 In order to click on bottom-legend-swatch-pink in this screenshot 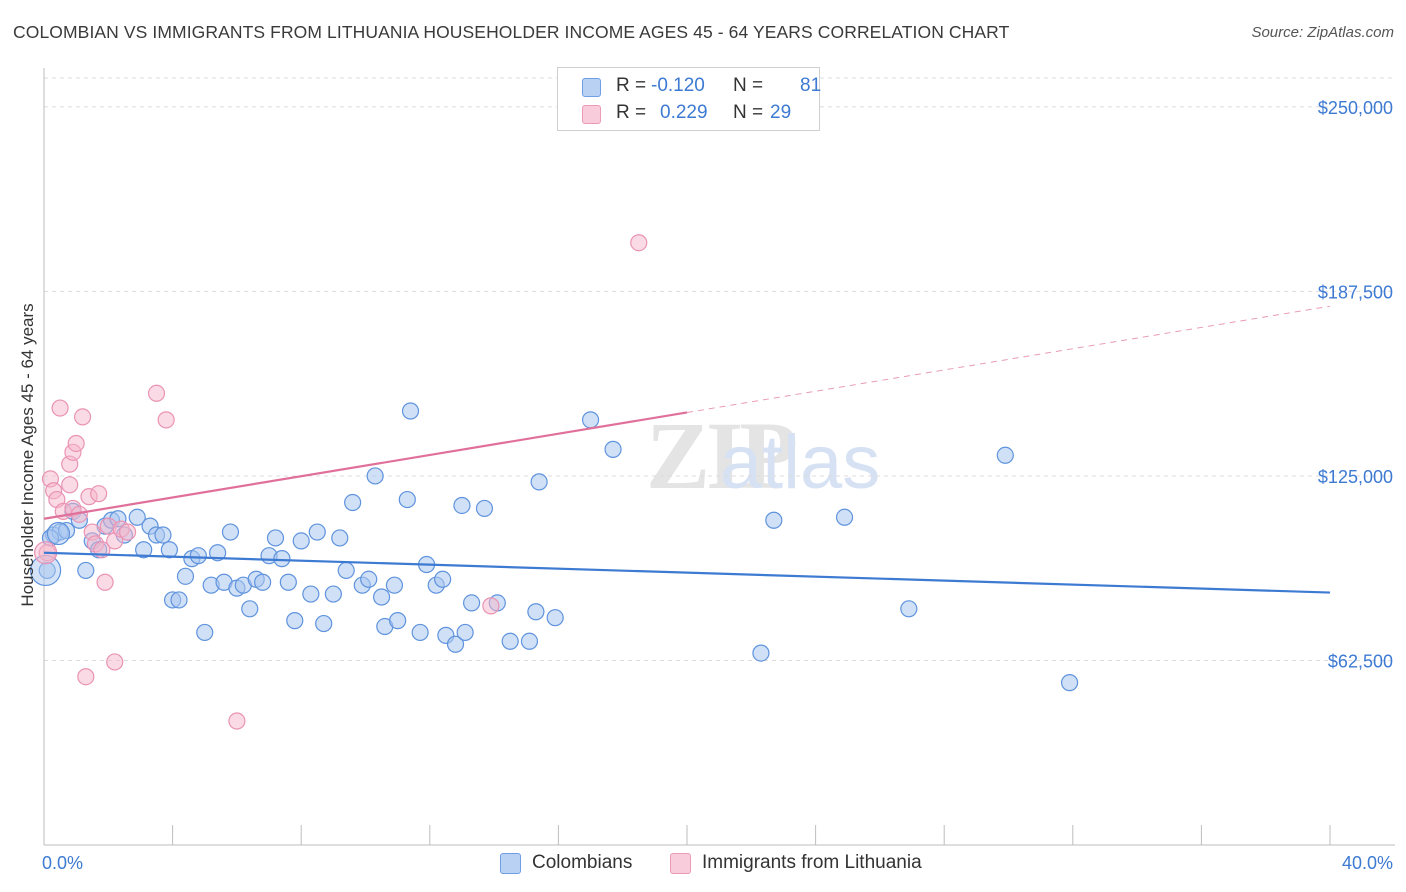, I will do `click(680, 863)`.